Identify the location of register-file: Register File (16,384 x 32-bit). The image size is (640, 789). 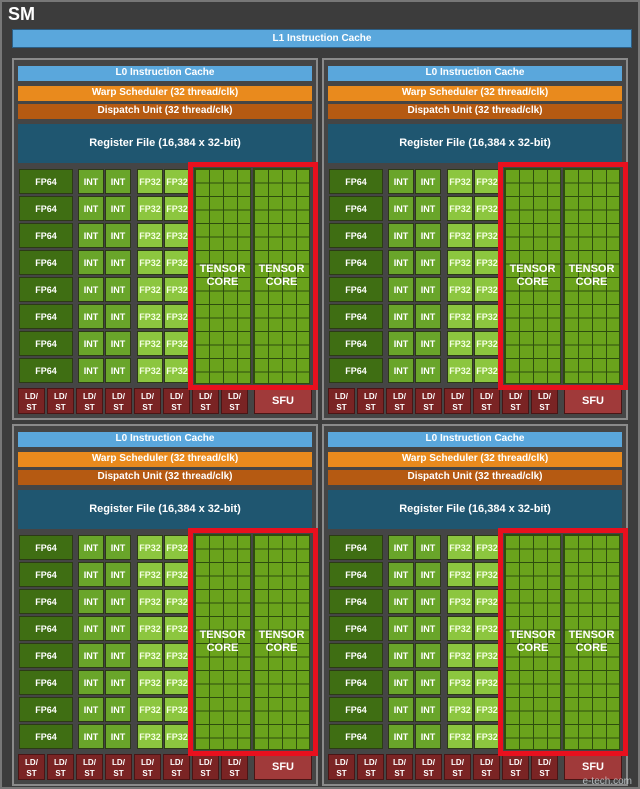
(165, 143).